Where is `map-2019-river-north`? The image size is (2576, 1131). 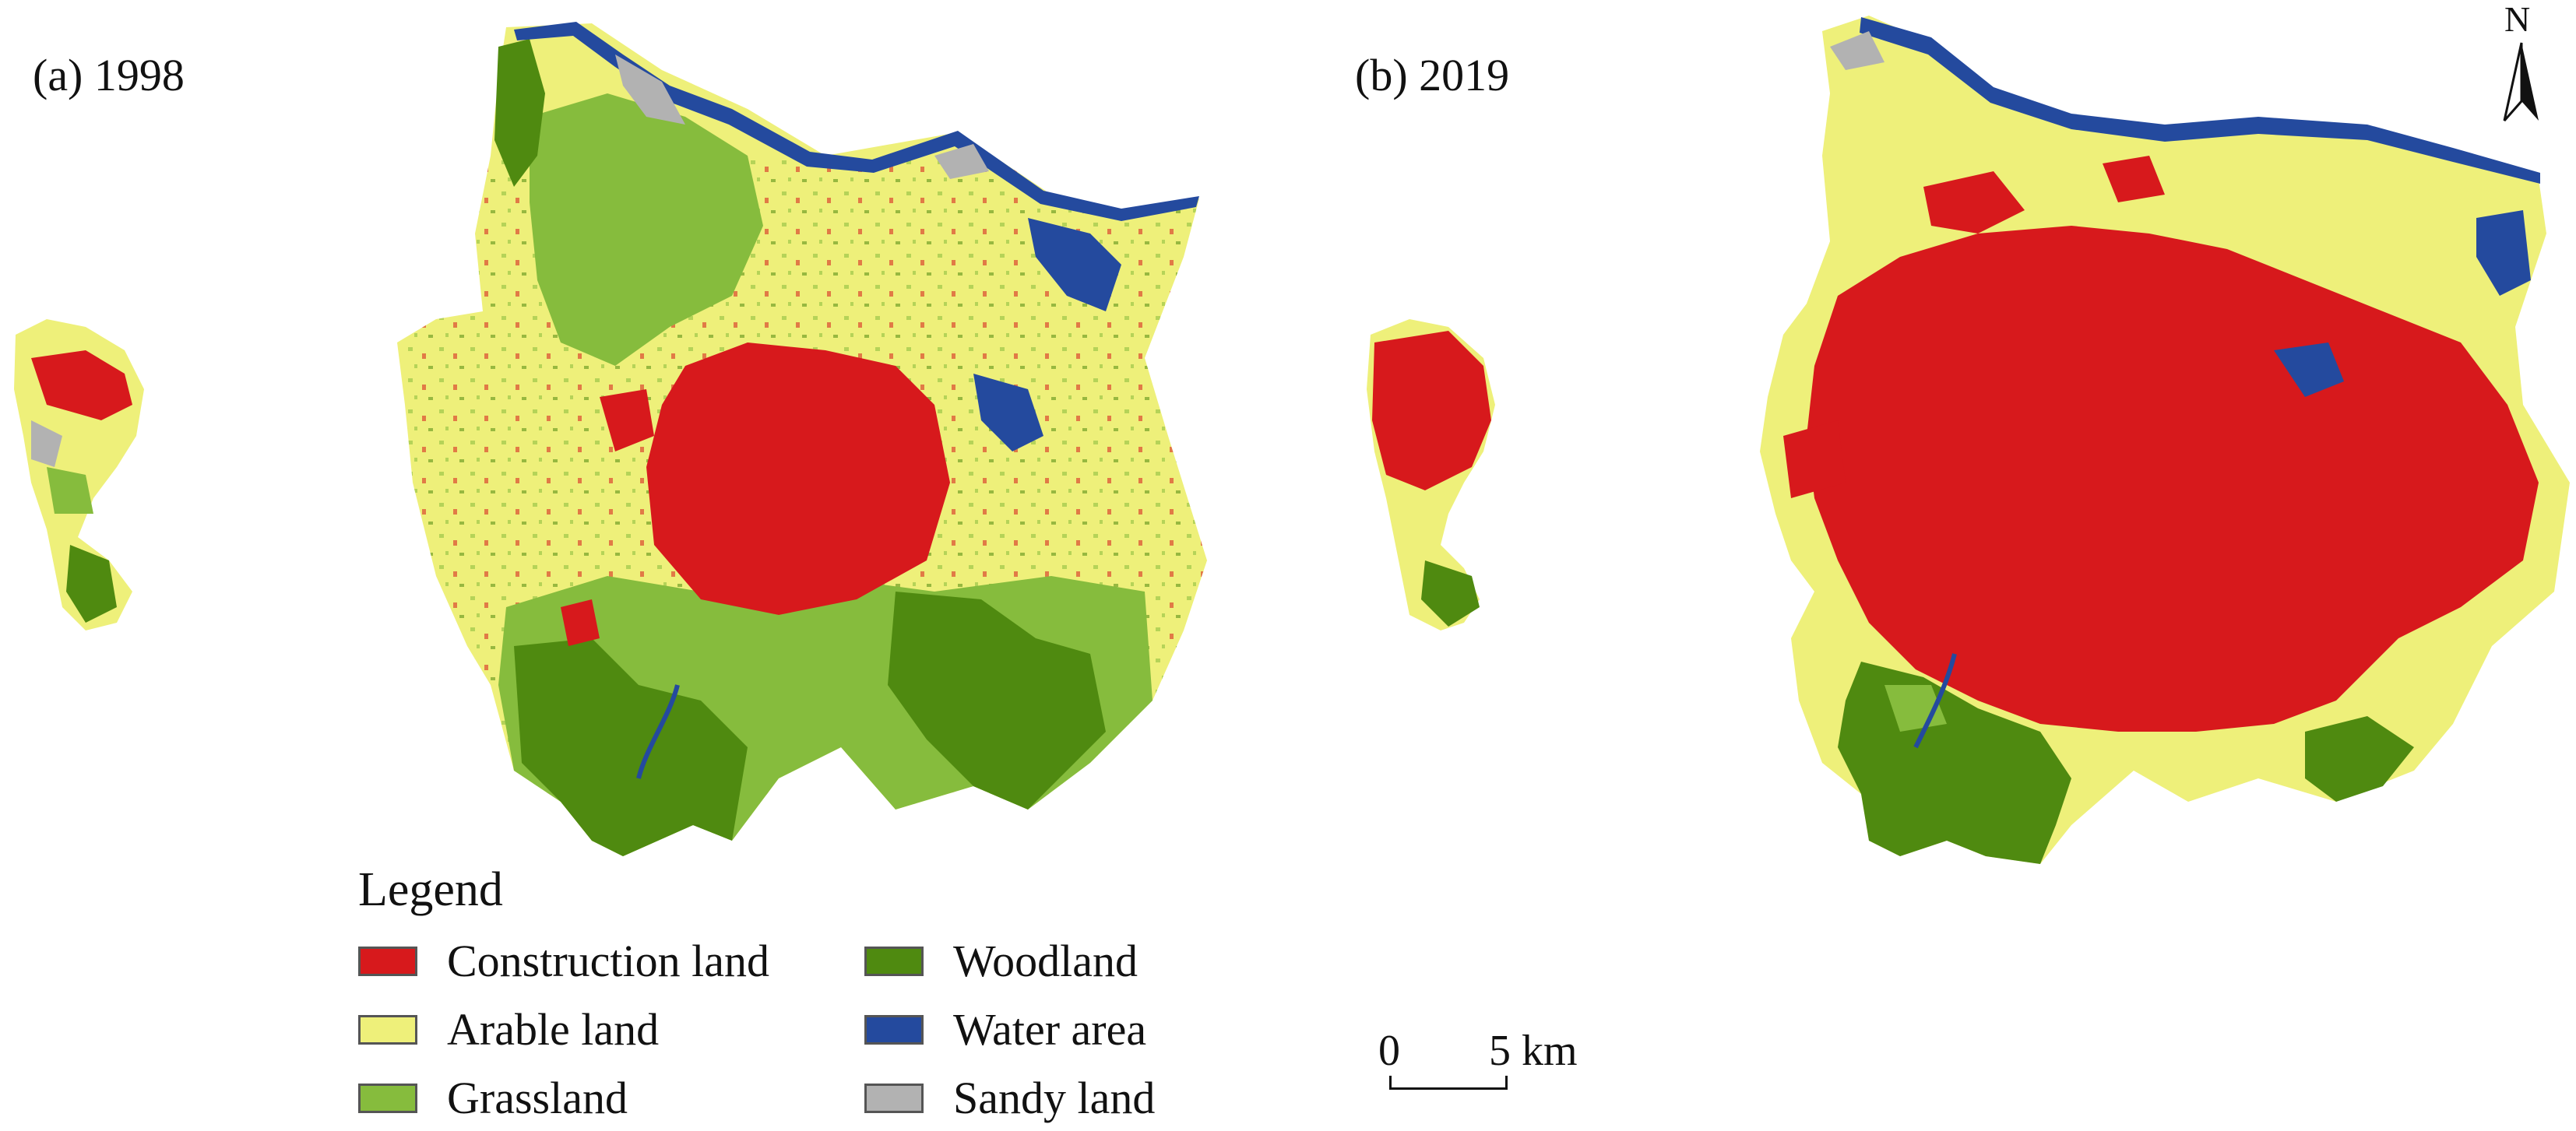 map-2019-river-north is located at coordinates (2200, 100).